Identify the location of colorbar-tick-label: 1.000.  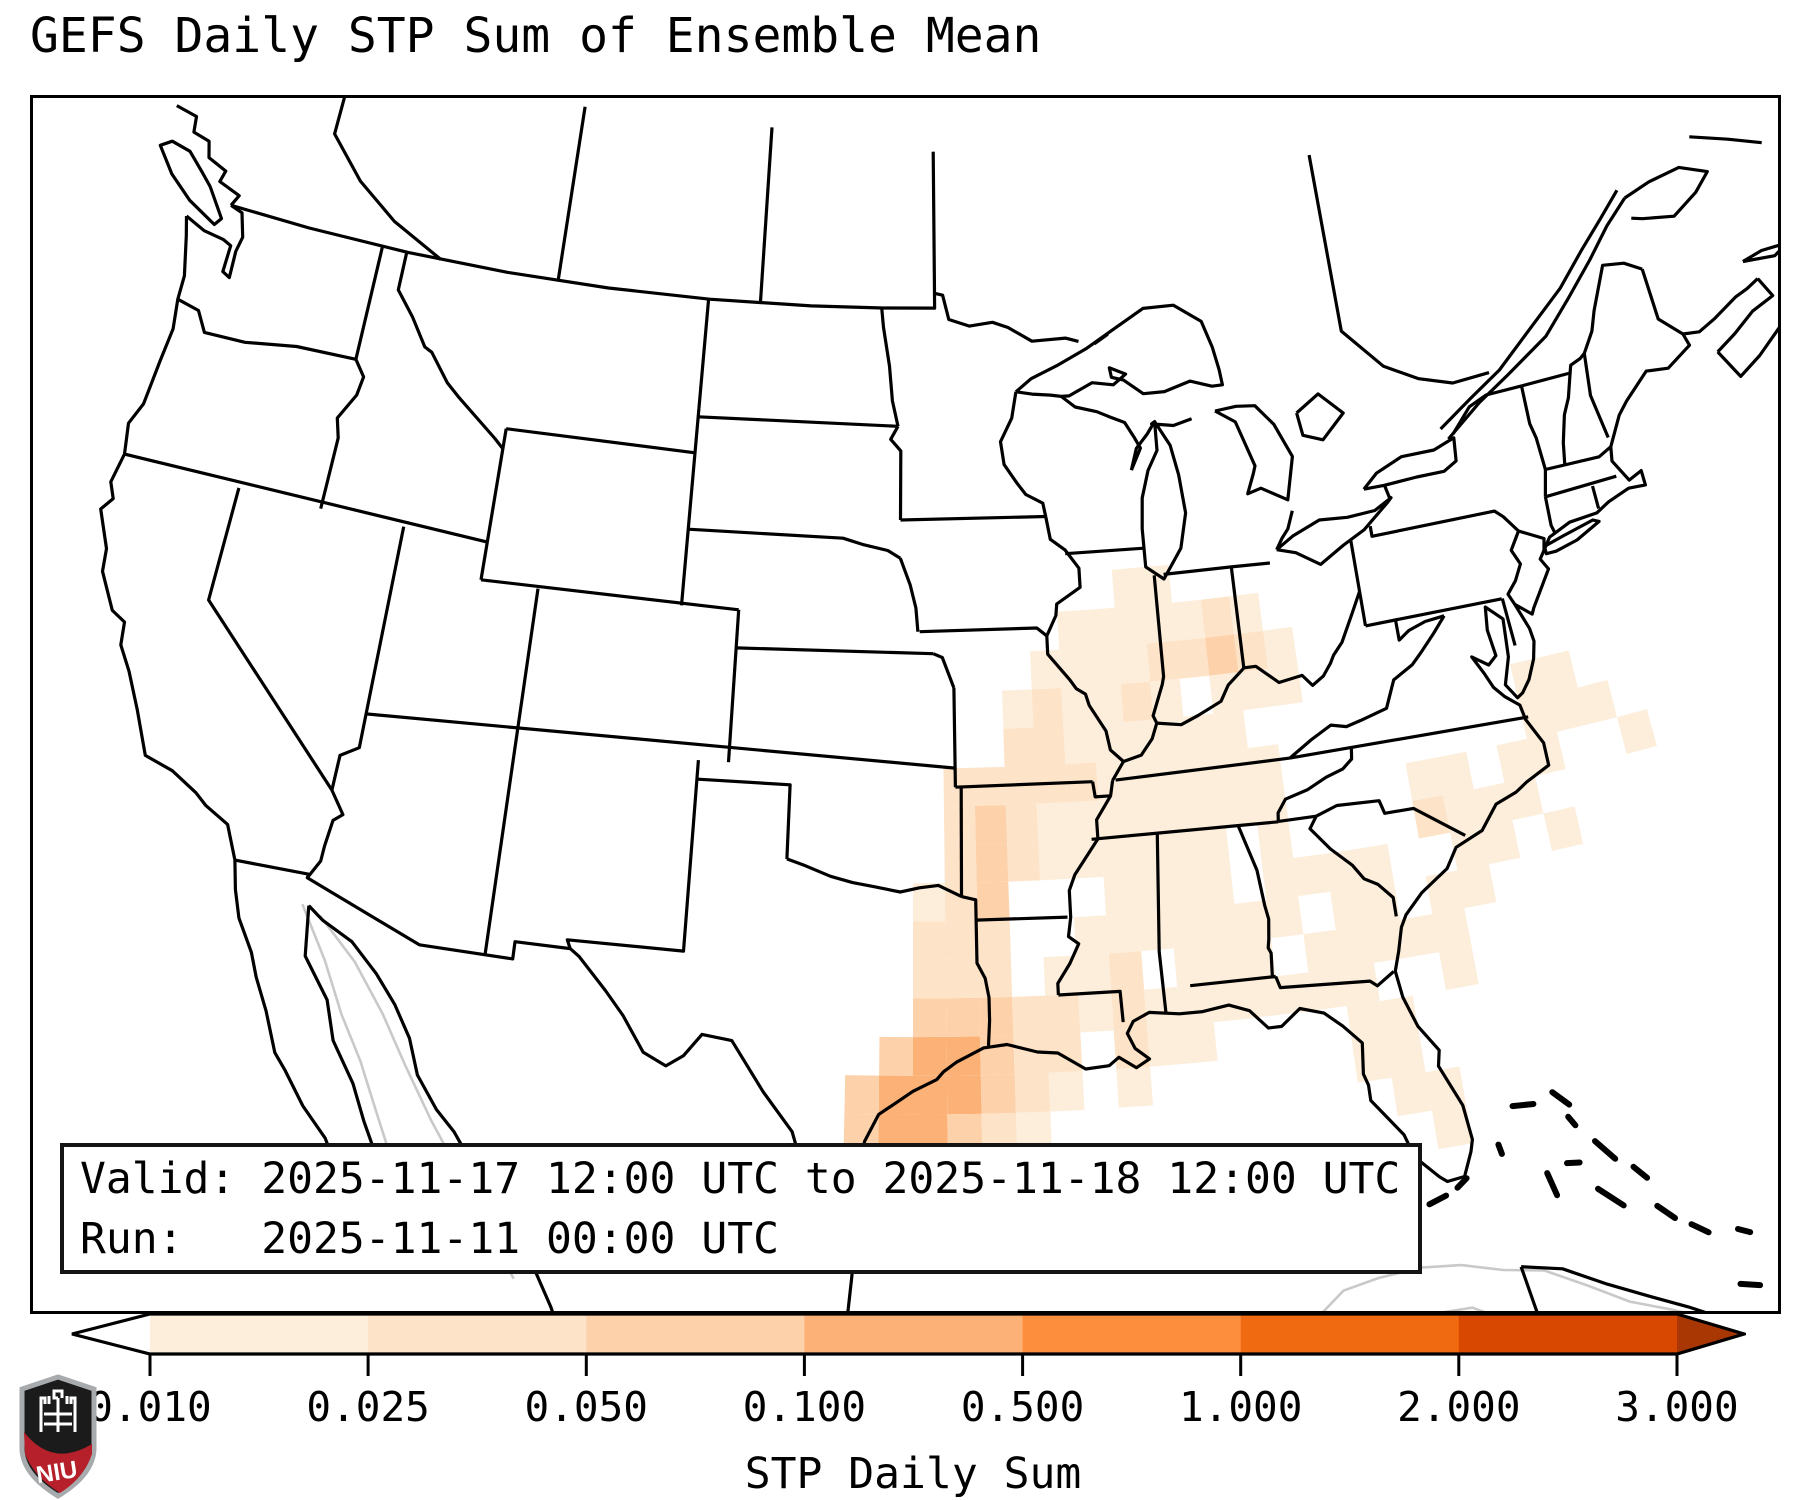
(1240, 1407).